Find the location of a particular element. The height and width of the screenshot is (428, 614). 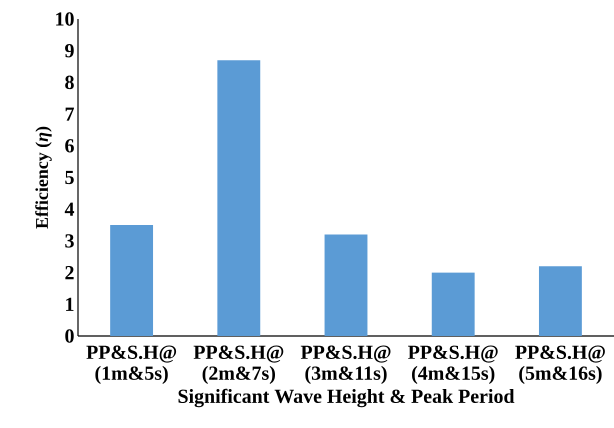

y-tick-label: 6 is located at coordinates (69, 145).